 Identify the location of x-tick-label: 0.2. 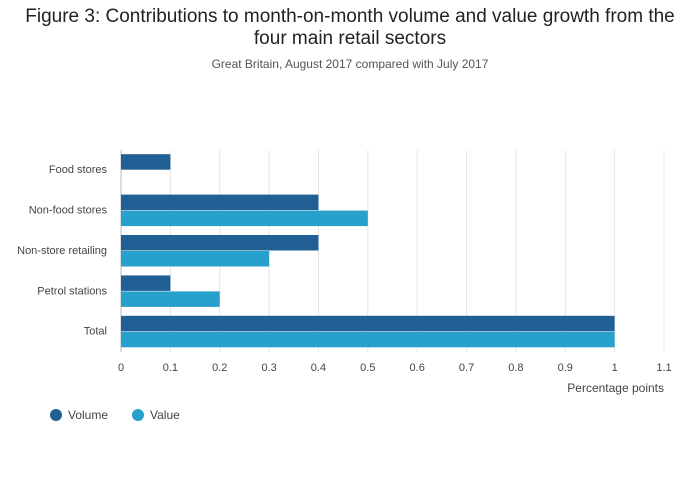
(219, 368).